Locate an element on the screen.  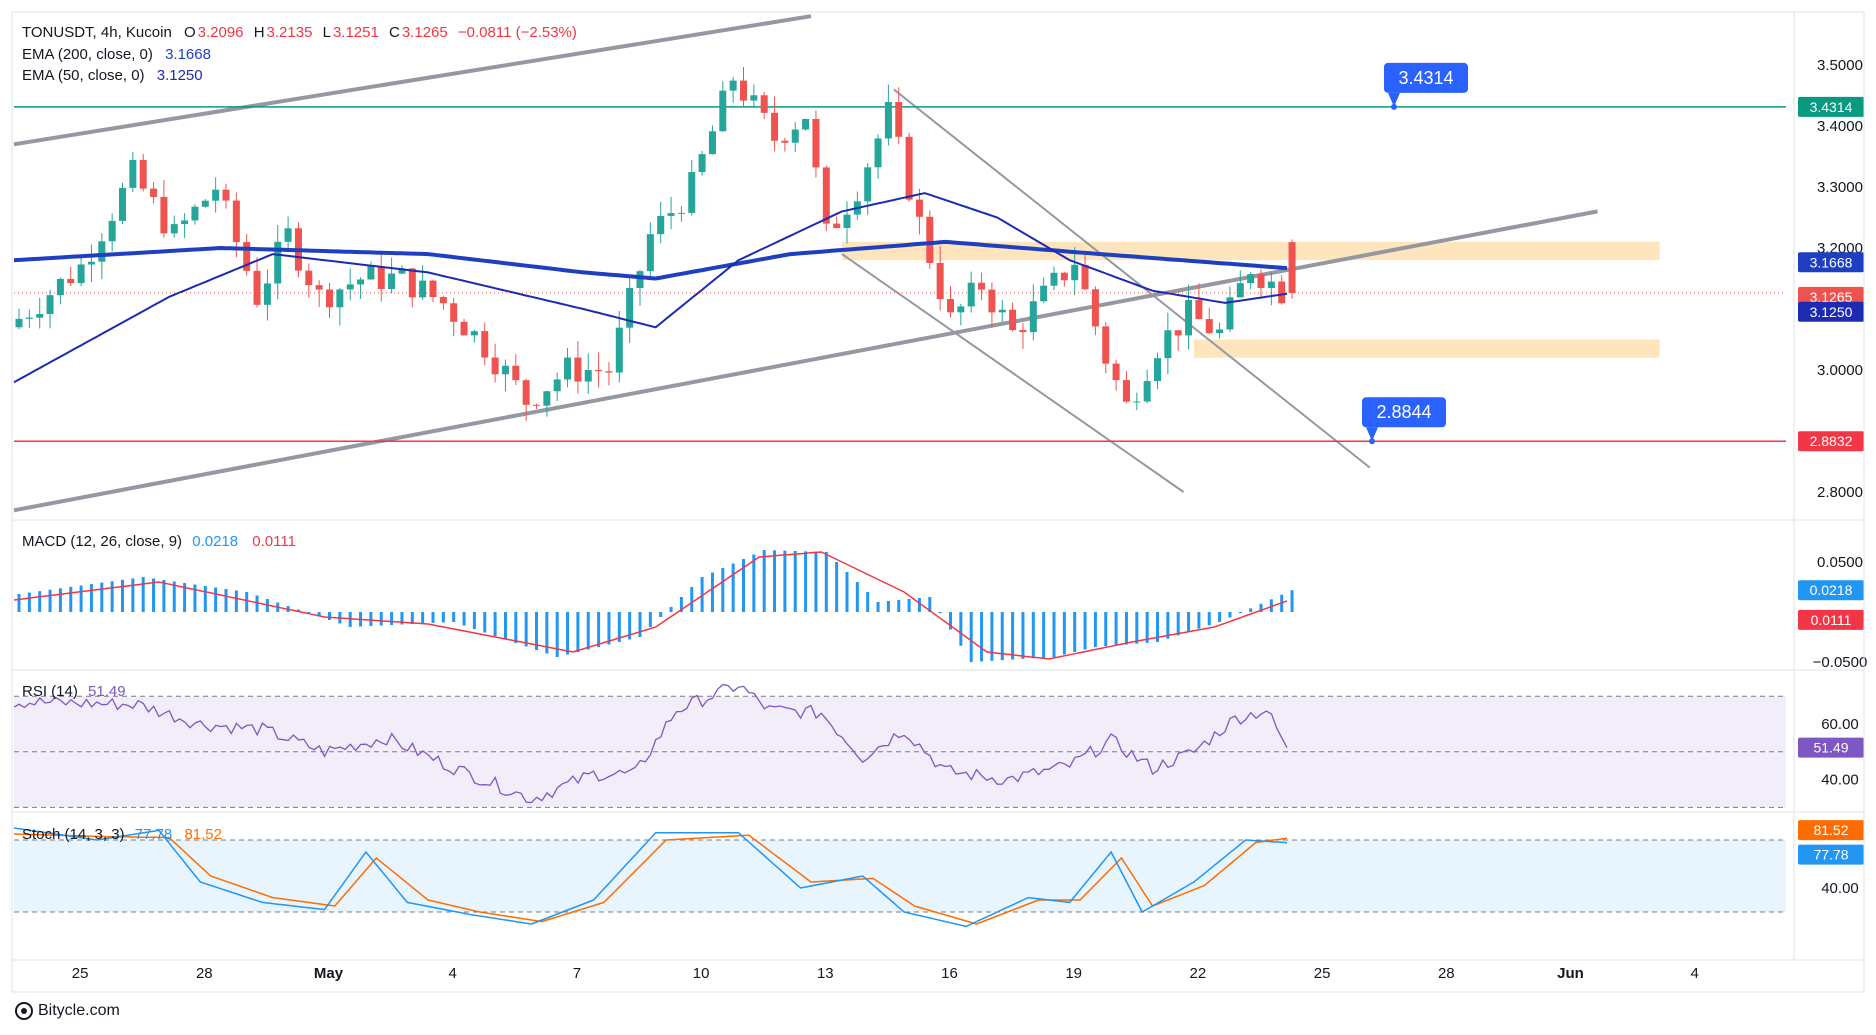
macd-legend: MACD (12, 26, close, 9) 0.0218 0.0111 is located at coordinates (160, 541).